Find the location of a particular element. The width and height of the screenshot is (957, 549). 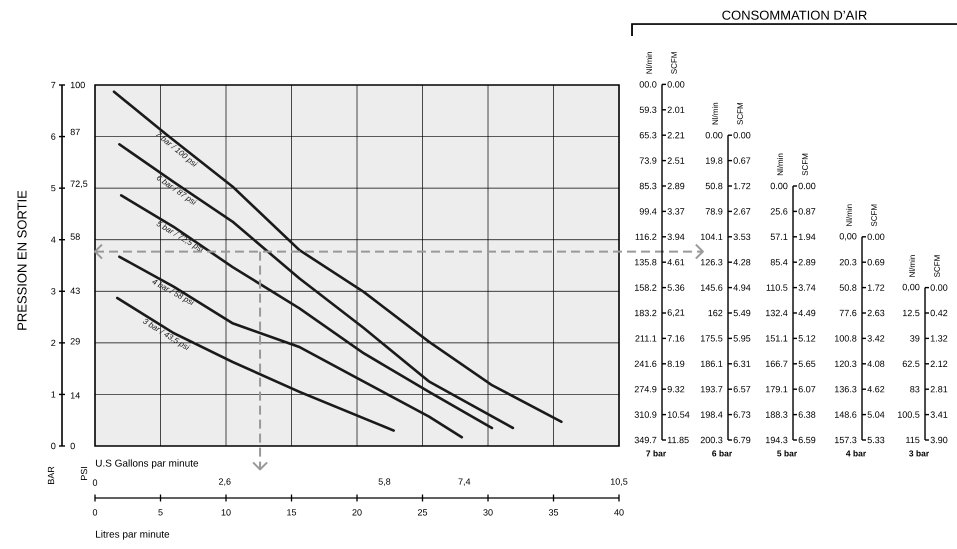

text: 0.42 is located at coordinates (939, 313).